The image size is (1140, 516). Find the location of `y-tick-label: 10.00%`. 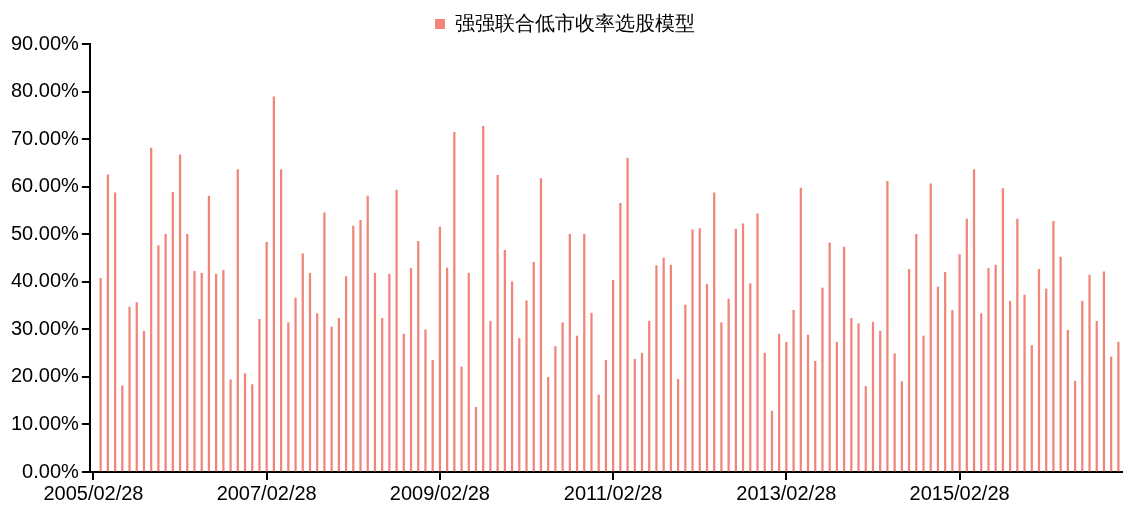

y-tick-label: 10.00% is located at coordinates (45, 422).